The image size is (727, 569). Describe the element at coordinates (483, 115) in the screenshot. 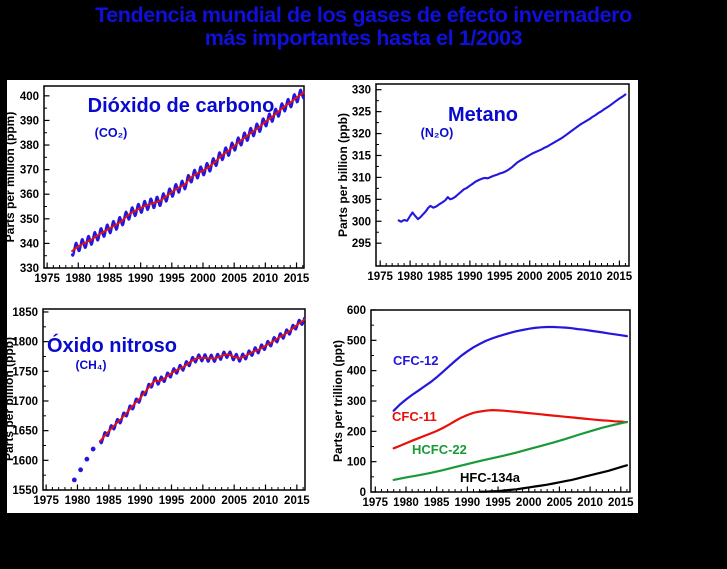

I see `metano-chart-title: Metano` at that location.